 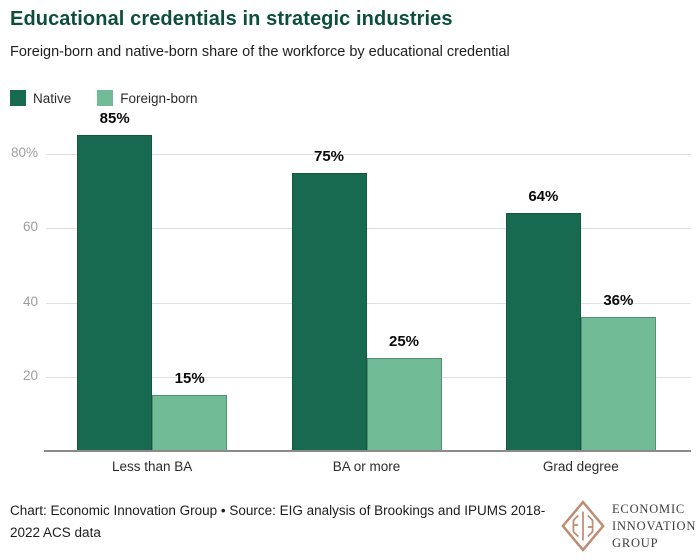 I want to click on legend-item-native: Native, so click(x=40, y=98).